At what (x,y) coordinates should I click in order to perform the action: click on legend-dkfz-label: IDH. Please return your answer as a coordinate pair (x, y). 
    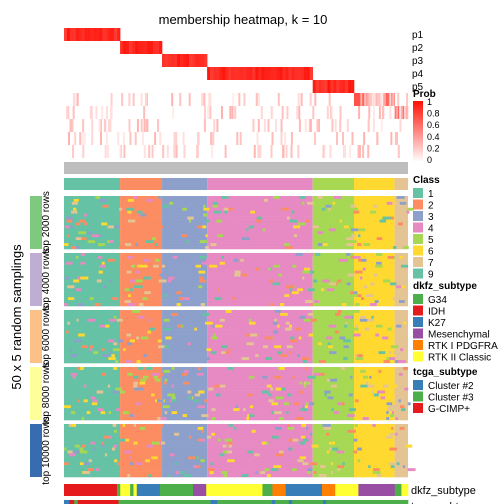
    Looking at the image, I should click on (436, 312).